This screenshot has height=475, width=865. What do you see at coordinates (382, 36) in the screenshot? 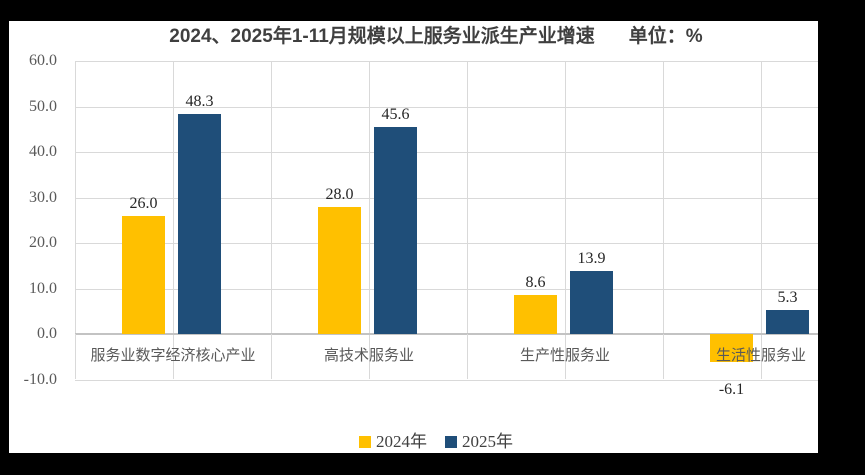
I see `chart-title-main: 2024、2025年1-11月规模以上服务业派生产业增速` at bounding box center [382, 36].